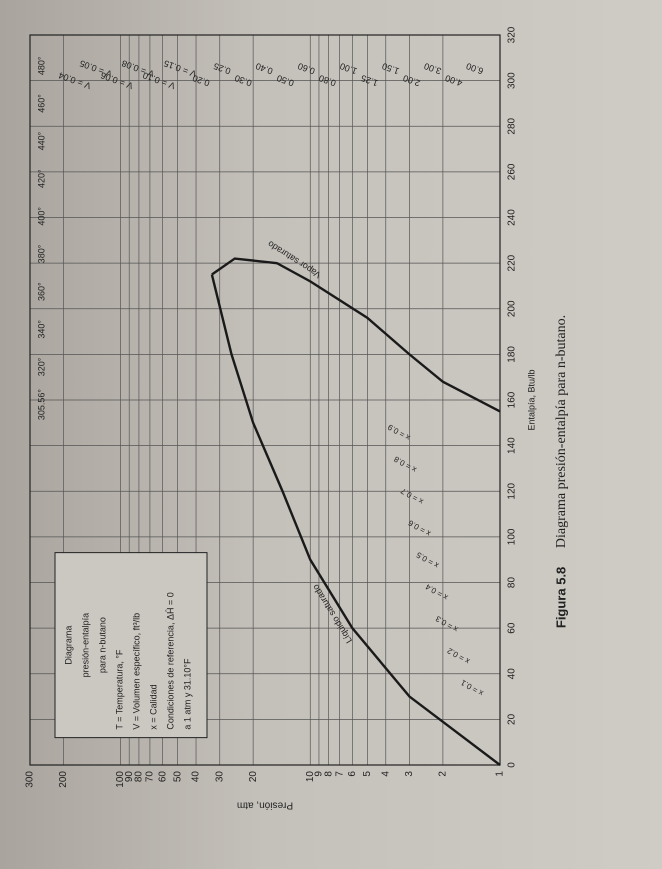  I want to click on volume-label: 6.00, so click(475, 68).